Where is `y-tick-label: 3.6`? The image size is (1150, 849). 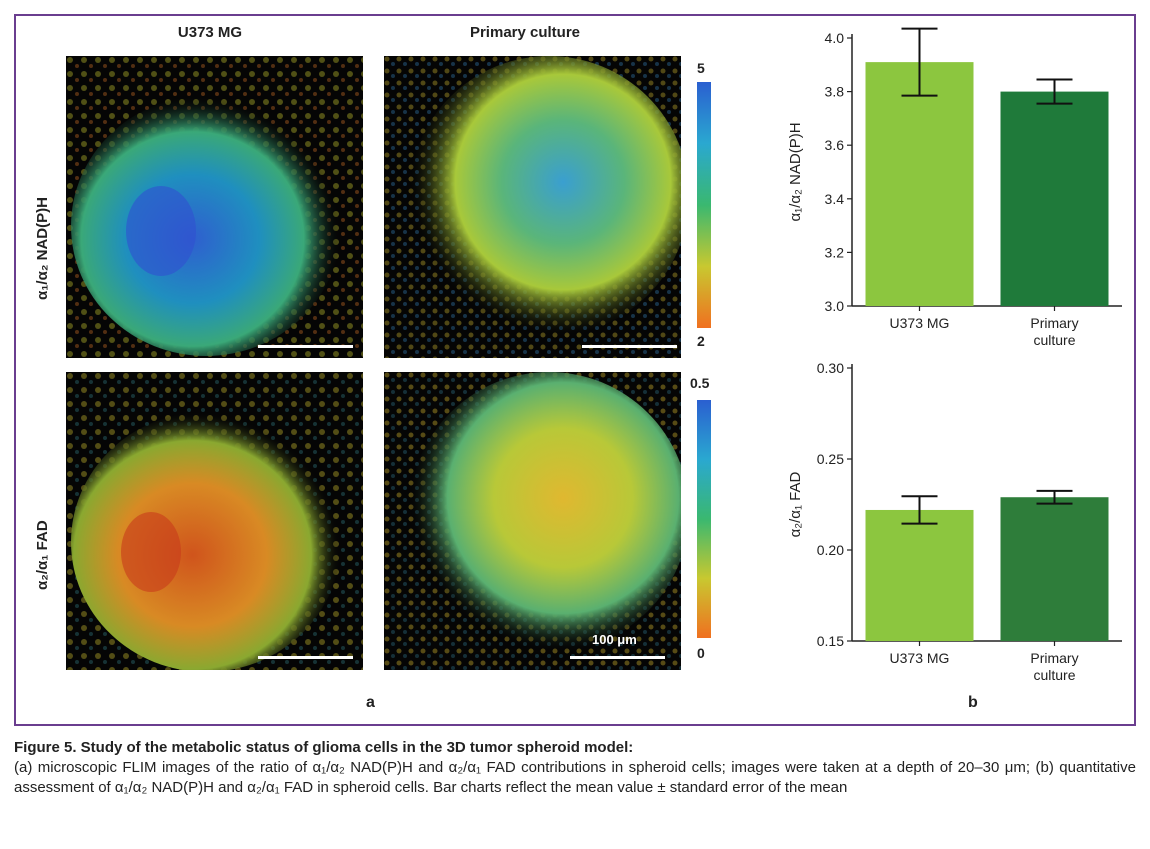 y-tick-label: 3.6 is located at coordinates (835, 145).